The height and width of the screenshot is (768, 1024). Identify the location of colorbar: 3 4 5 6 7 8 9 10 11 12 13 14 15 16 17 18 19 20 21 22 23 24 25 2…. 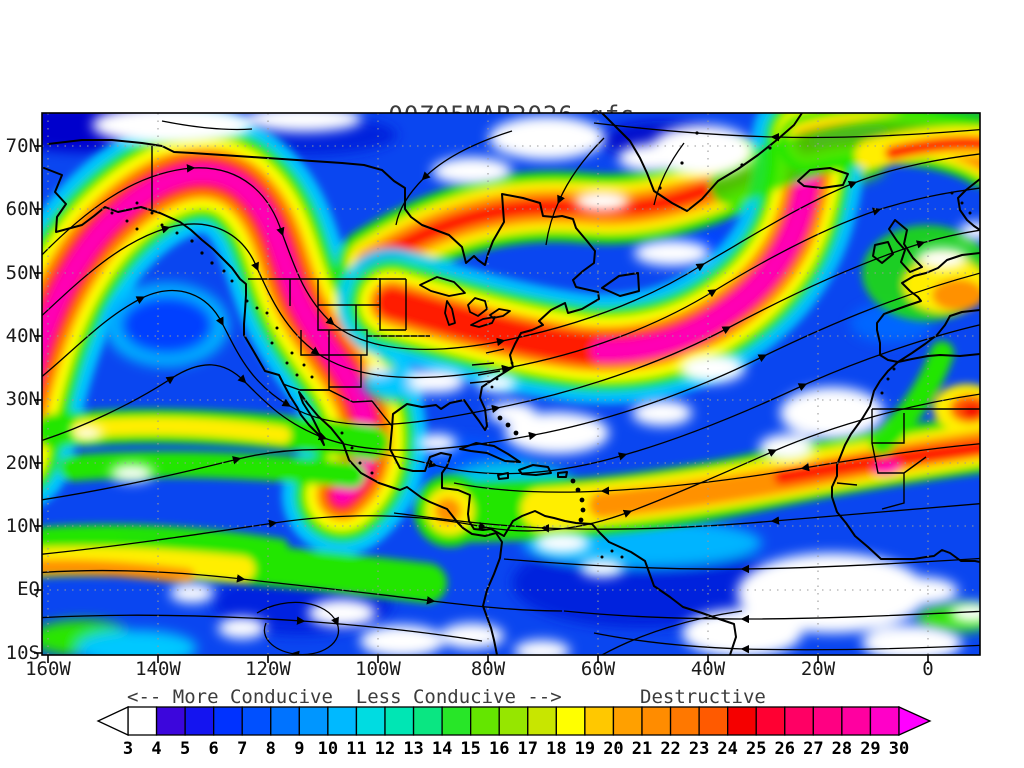
(514, 732).